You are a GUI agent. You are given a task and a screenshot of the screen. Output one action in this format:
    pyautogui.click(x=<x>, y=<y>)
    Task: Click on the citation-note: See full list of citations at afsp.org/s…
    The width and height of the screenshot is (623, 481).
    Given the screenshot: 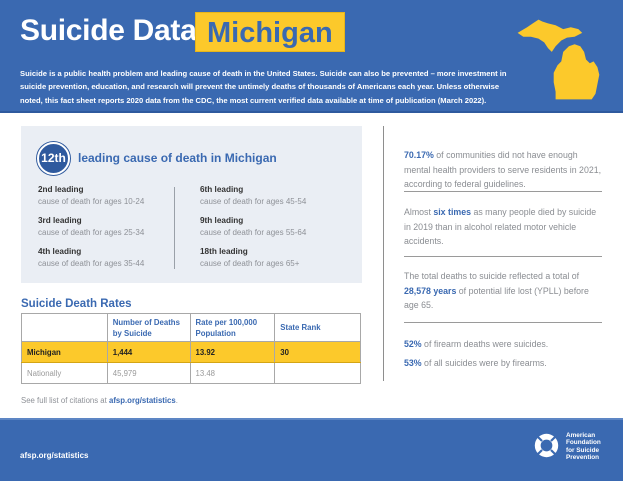 What is the action you would take?
    pyautogui.click(x=99, y=400)
    